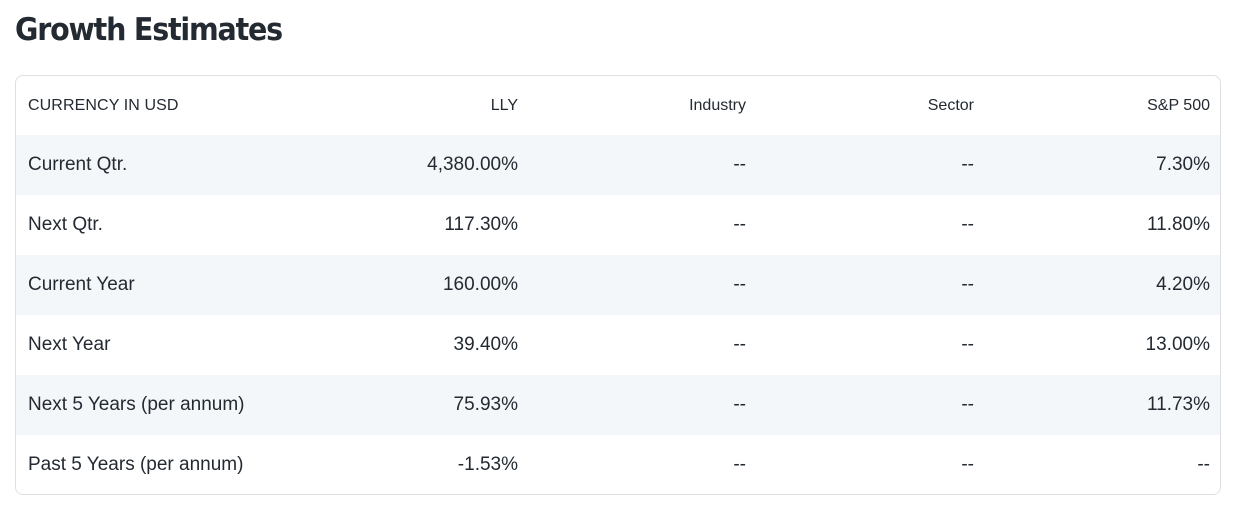 The width and height of the screenshot is (1239, 515). What do you see at coordinates (618, 345) in the screenshot?
I see `table-row: Next Year 39.40% -- -- 13.00%` at bounding box center [618, 345].